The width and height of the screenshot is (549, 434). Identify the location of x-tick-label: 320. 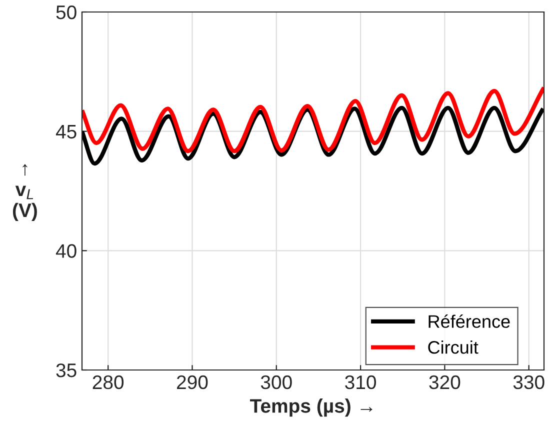
(444, 382).